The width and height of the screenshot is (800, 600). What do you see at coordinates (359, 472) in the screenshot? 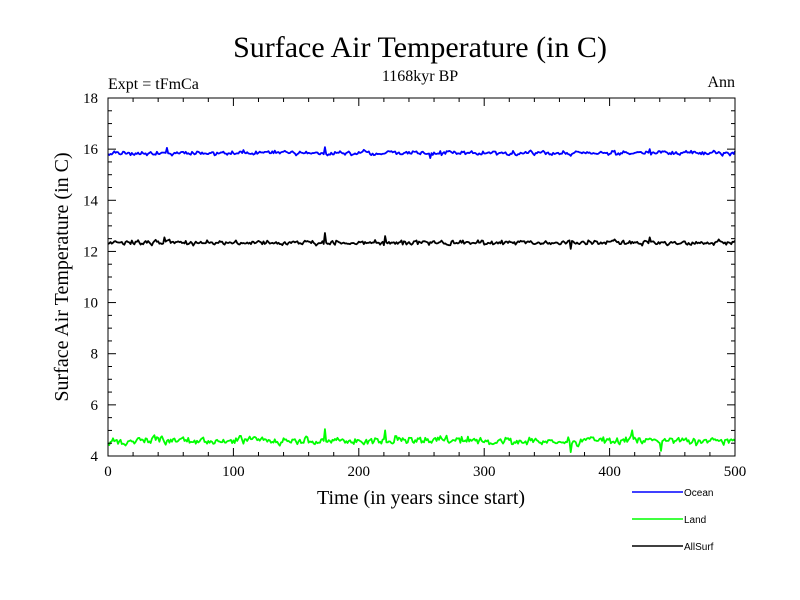
I see `x-tick-label: 200` at bounding box center [359, 472].